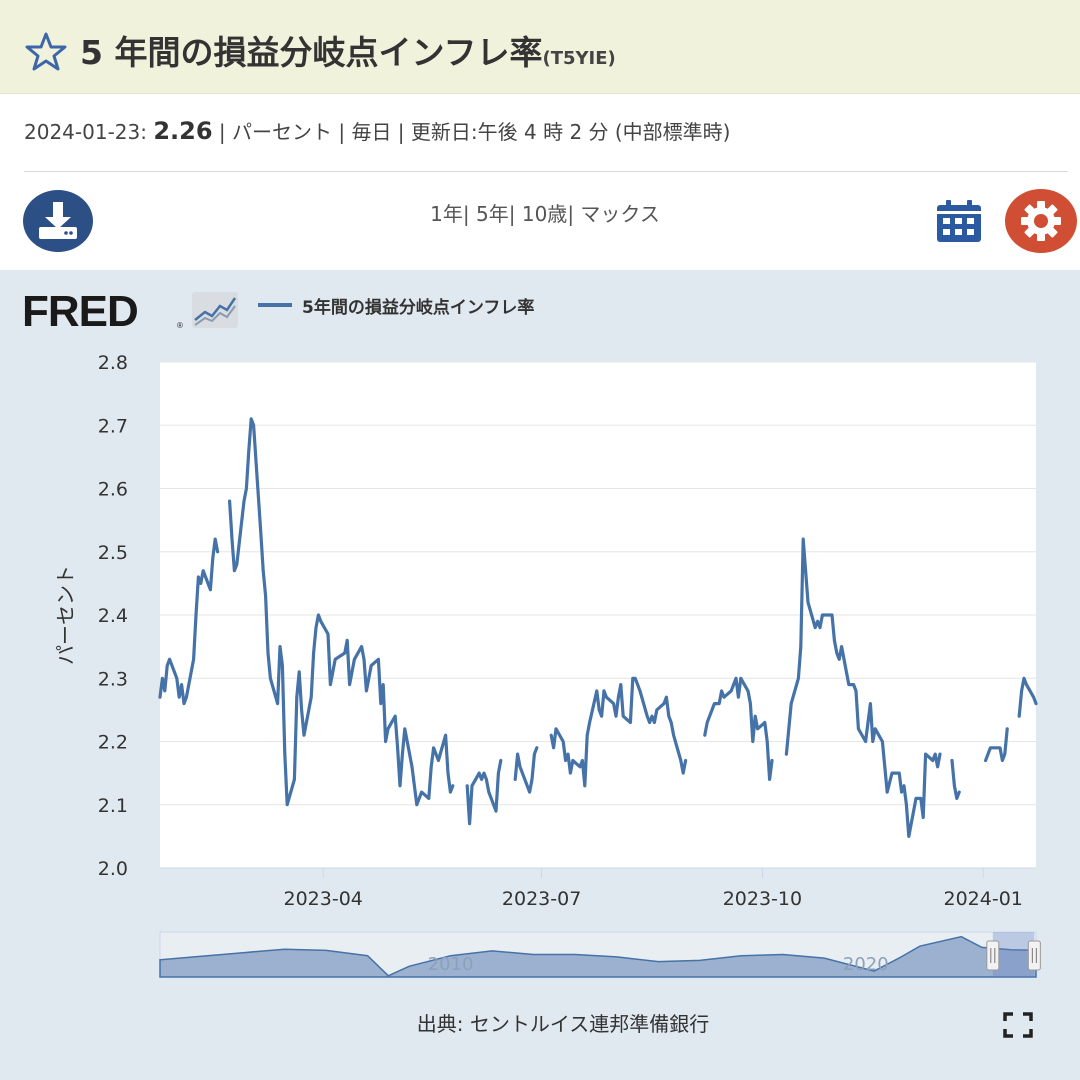 The height and width of the screenshot is (1080, 1080). I want to click on download-icon, so click(58, 221).